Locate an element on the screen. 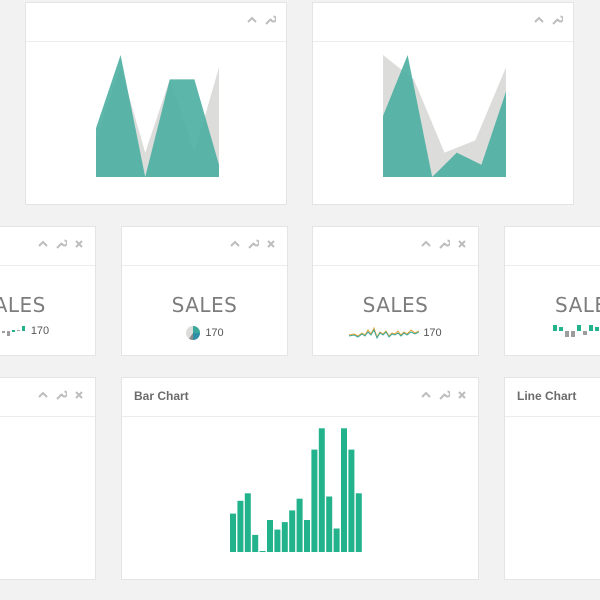 Image resolution: width=600 pixels, height=600 pixels. sales-stat is located at coordinates (576, 332).